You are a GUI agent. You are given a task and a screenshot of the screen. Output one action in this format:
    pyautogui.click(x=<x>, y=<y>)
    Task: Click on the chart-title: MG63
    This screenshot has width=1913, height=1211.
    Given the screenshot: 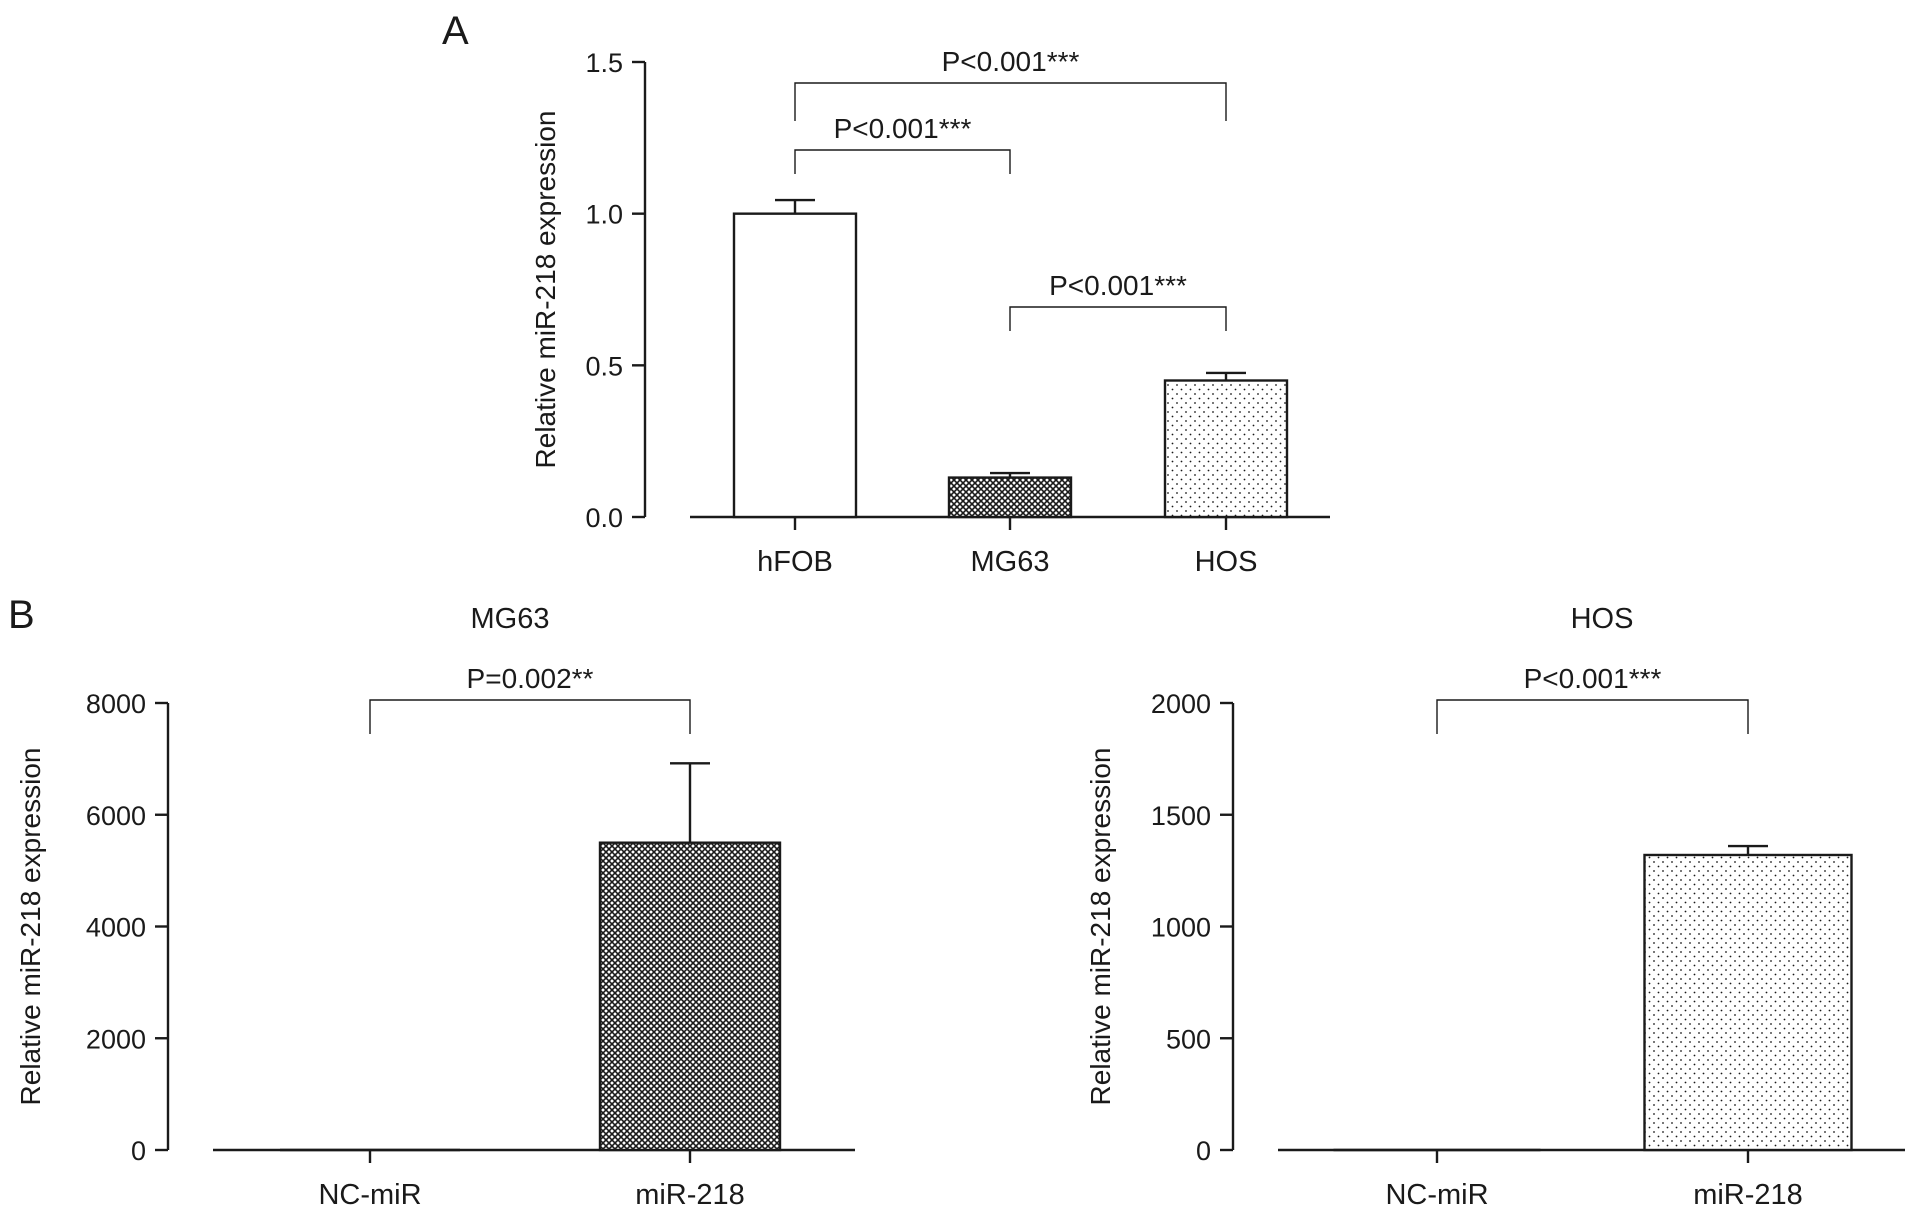 What is the action you would take?
    pyautogui.click(x=510, y=619)
    